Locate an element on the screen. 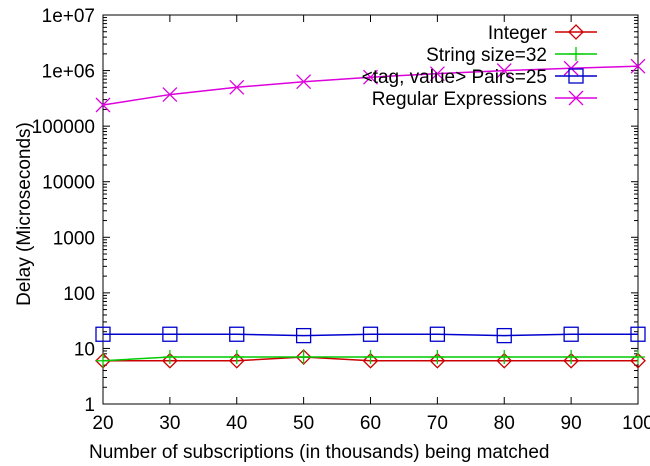  series-x is located at coordinates (370, 85).